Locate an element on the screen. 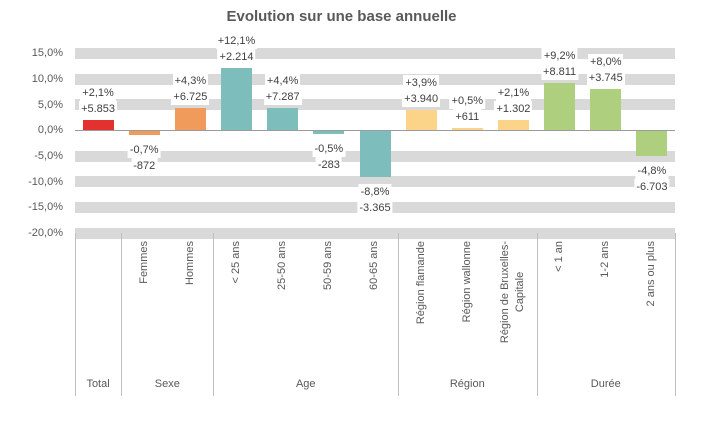  data-label: +4,3% +6.725 is located at coordinates (190, 89).